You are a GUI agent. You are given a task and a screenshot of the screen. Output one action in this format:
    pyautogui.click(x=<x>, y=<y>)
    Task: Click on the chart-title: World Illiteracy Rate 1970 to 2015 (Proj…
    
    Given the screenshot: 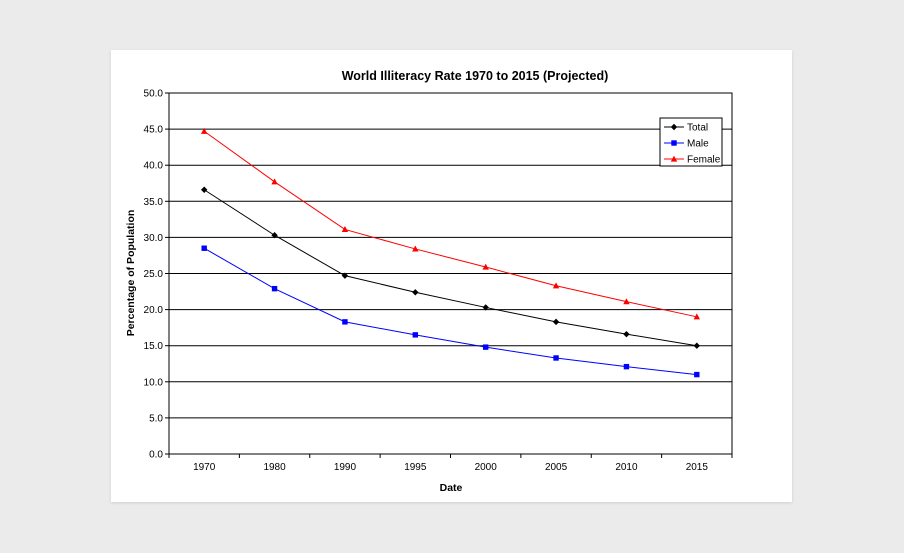 What is the action you would take?
    pyautogui.click(x=475, y=76)
    